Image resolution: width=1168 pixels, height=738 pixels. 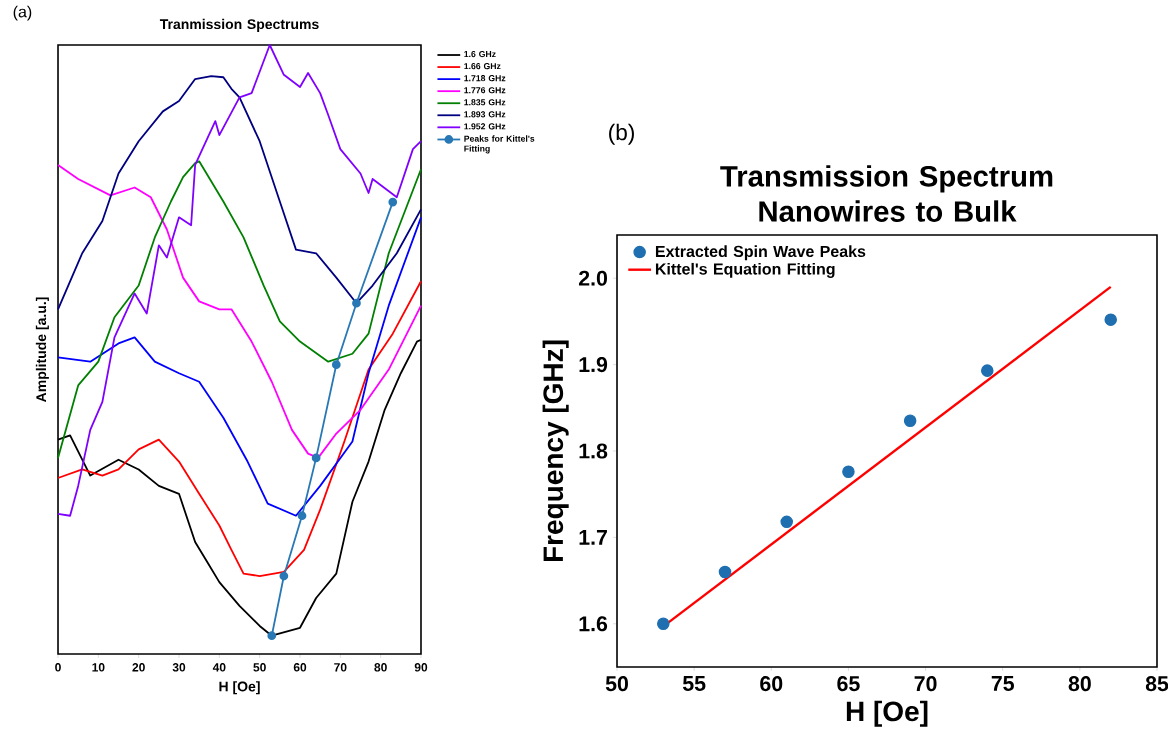 I want to click on x-tick-label: 65, so click(x=848, y=684).